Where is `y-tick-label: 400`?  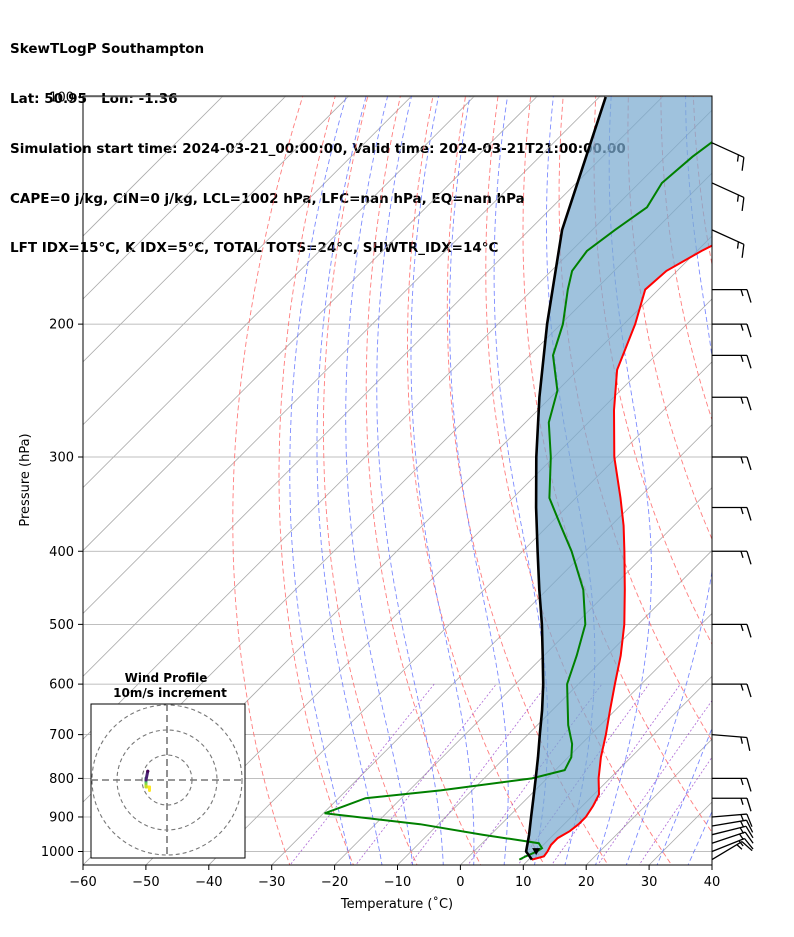 y-tick-label: 400 is located at coordinates (61, 552).